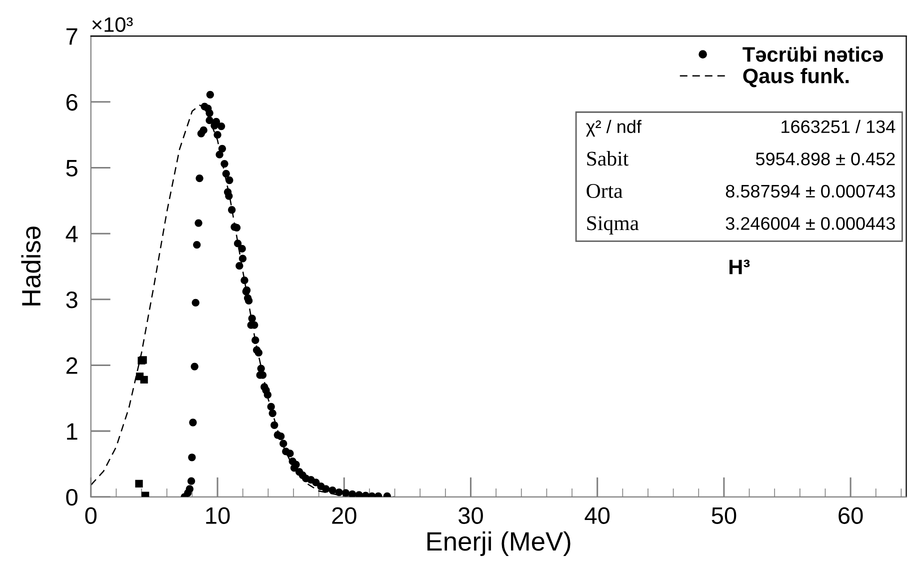  I want to click on annotation: H³, so click(740, 267).